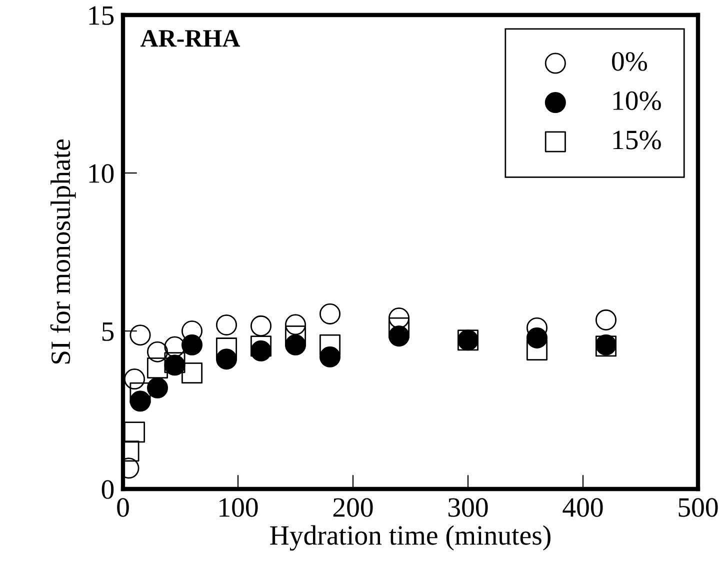  What do you see at coordinates (123, 507) in the screenshot?
I see `x-tick-label: 0` at bounding box center [123, 507].